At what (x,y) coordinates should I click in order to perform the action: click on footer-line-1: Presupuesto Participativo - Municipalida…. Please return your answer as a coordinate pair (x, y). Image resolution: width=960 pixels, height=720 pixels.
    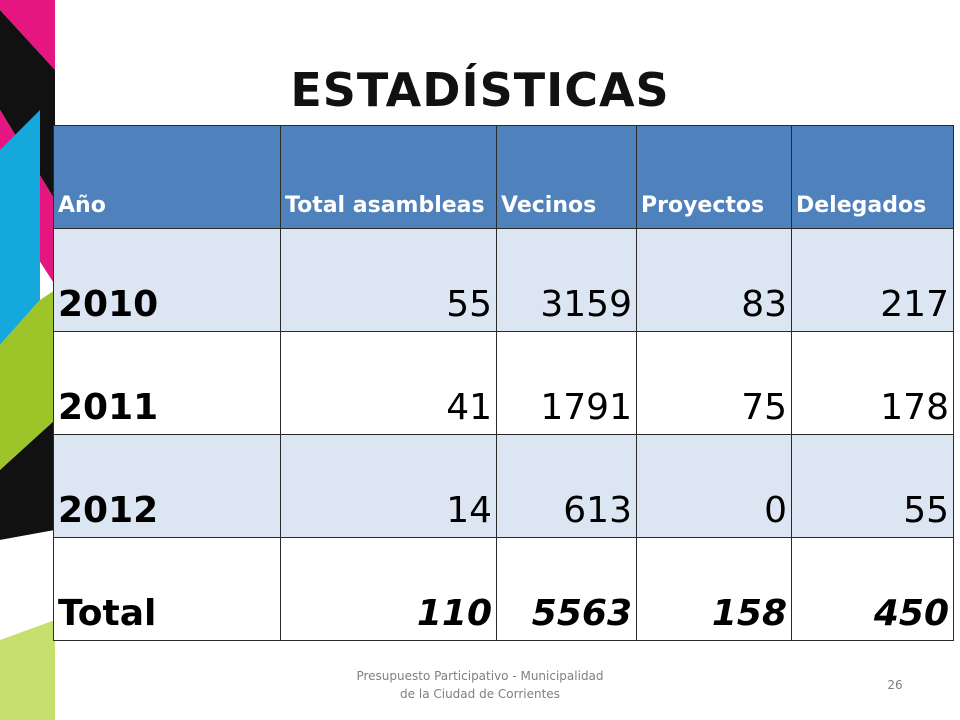
    Looking at the image, I should click on (480, 676).